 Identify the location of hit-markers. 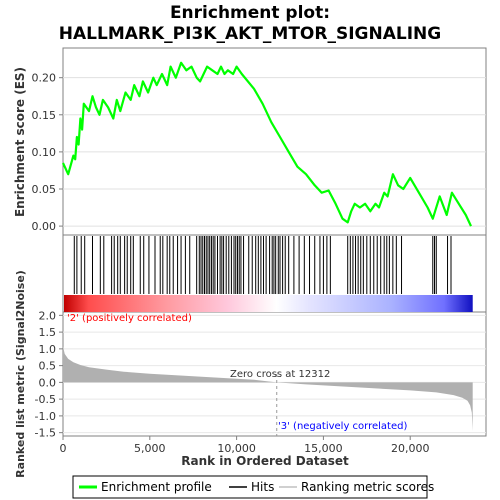
(262, 265).